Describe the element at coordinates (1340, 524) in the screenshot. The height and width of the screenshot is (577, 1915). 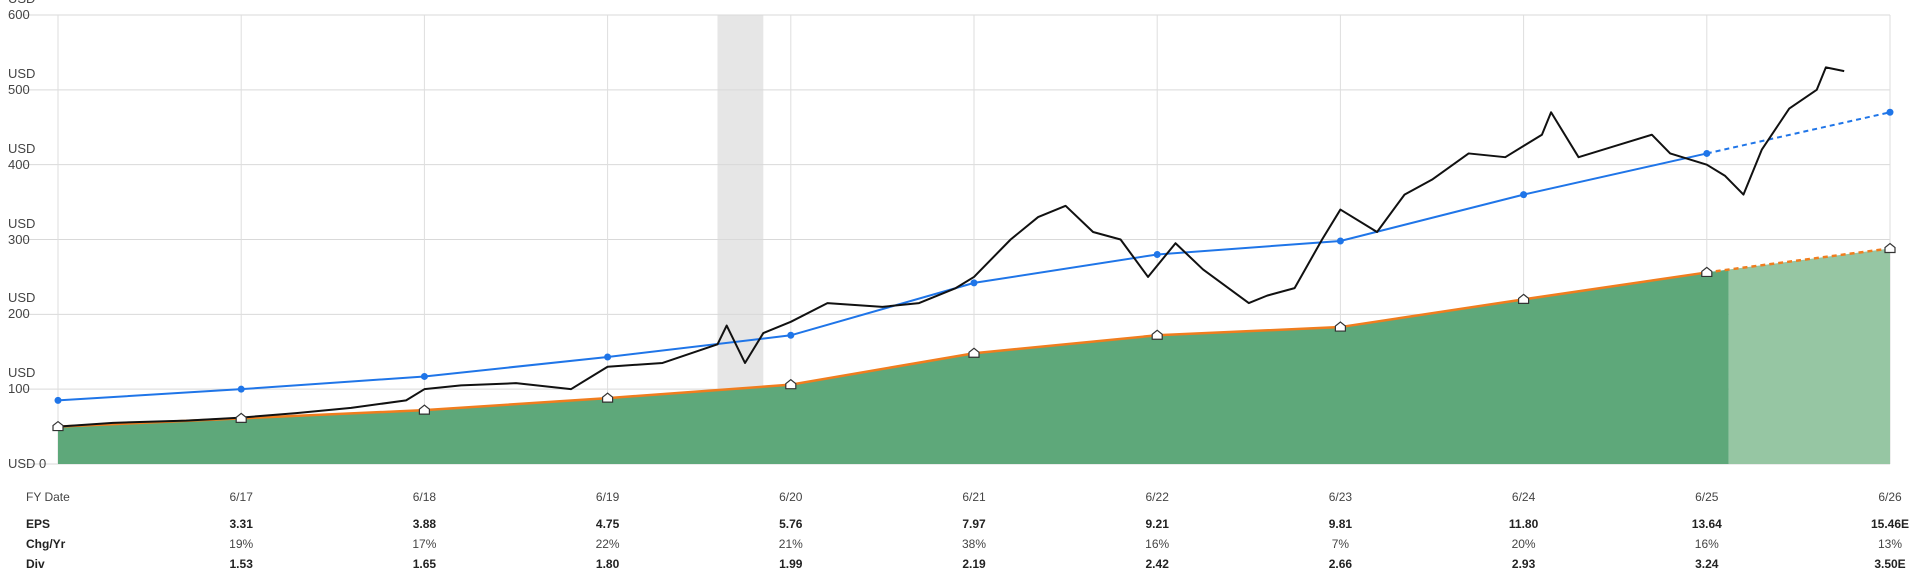
I see `eps-cell: 9.81` at that location.